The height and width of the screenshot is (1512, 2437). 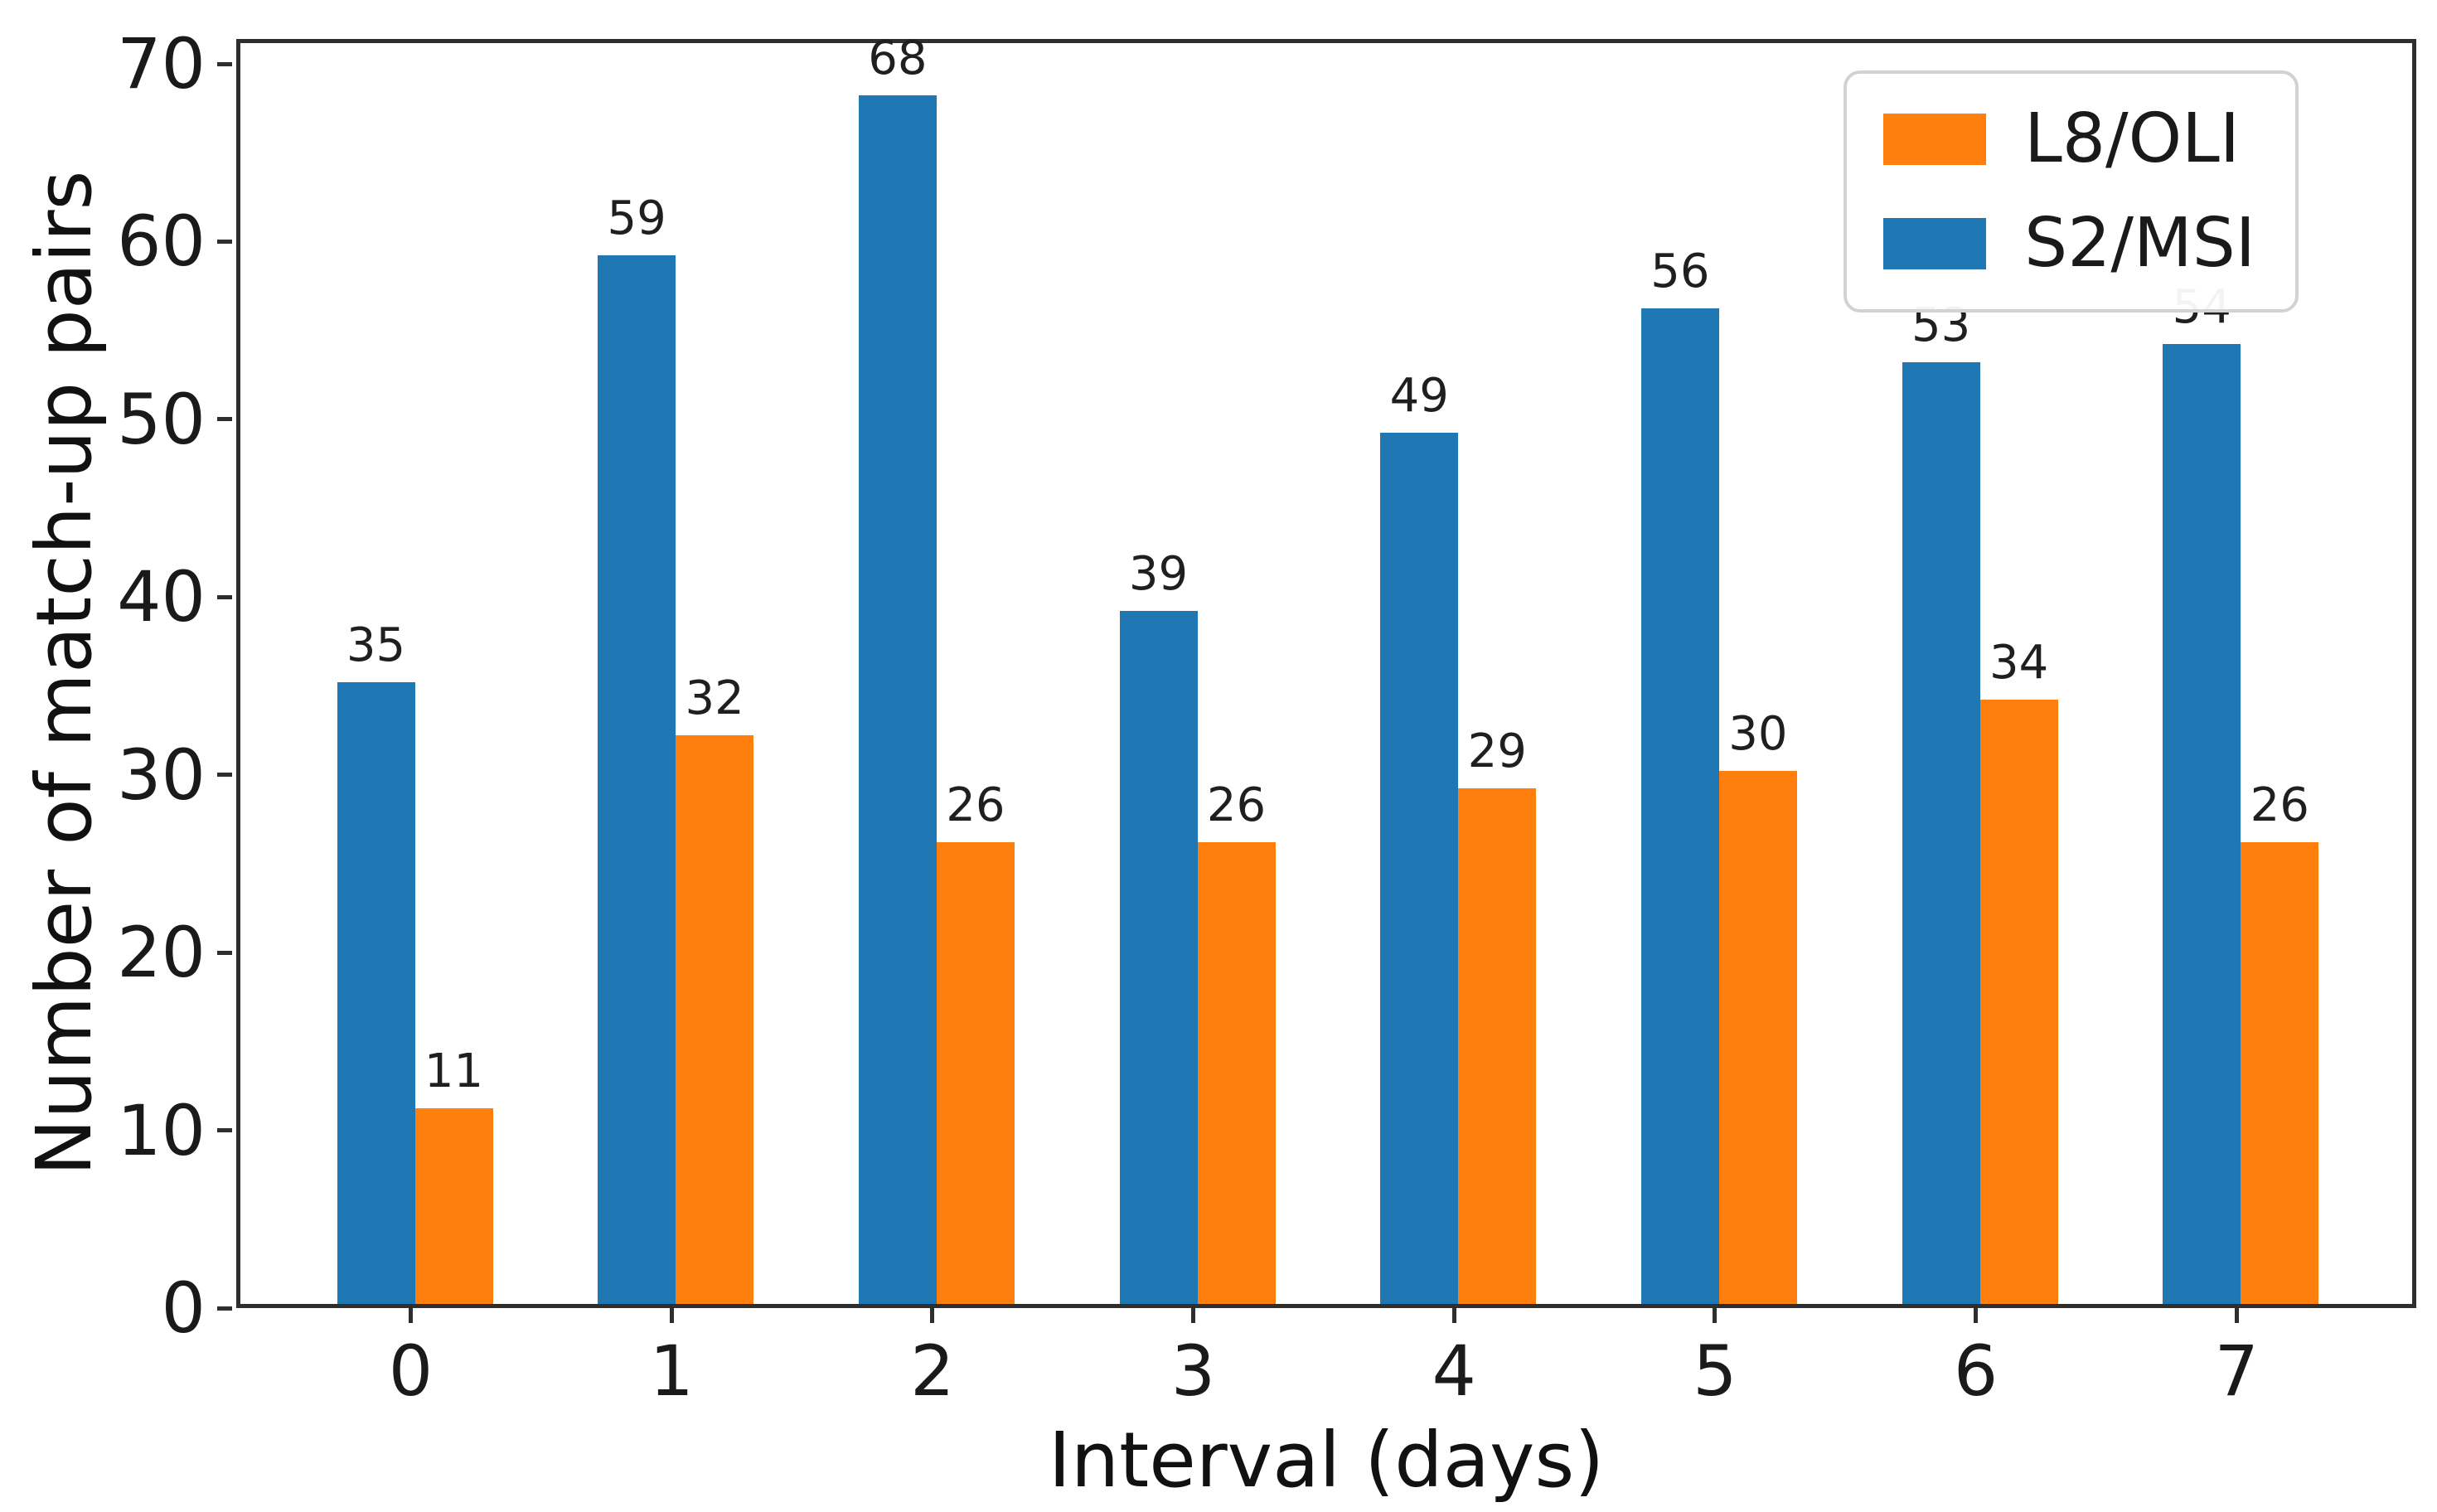 I want to click on x-tick-label: 5, so click(x=1715, y=1371).